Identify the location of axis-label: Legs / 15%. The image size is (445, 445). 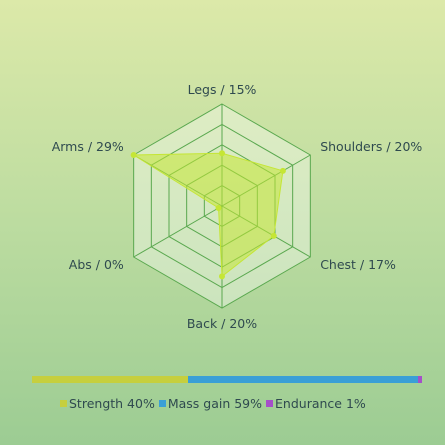
(222, 89).